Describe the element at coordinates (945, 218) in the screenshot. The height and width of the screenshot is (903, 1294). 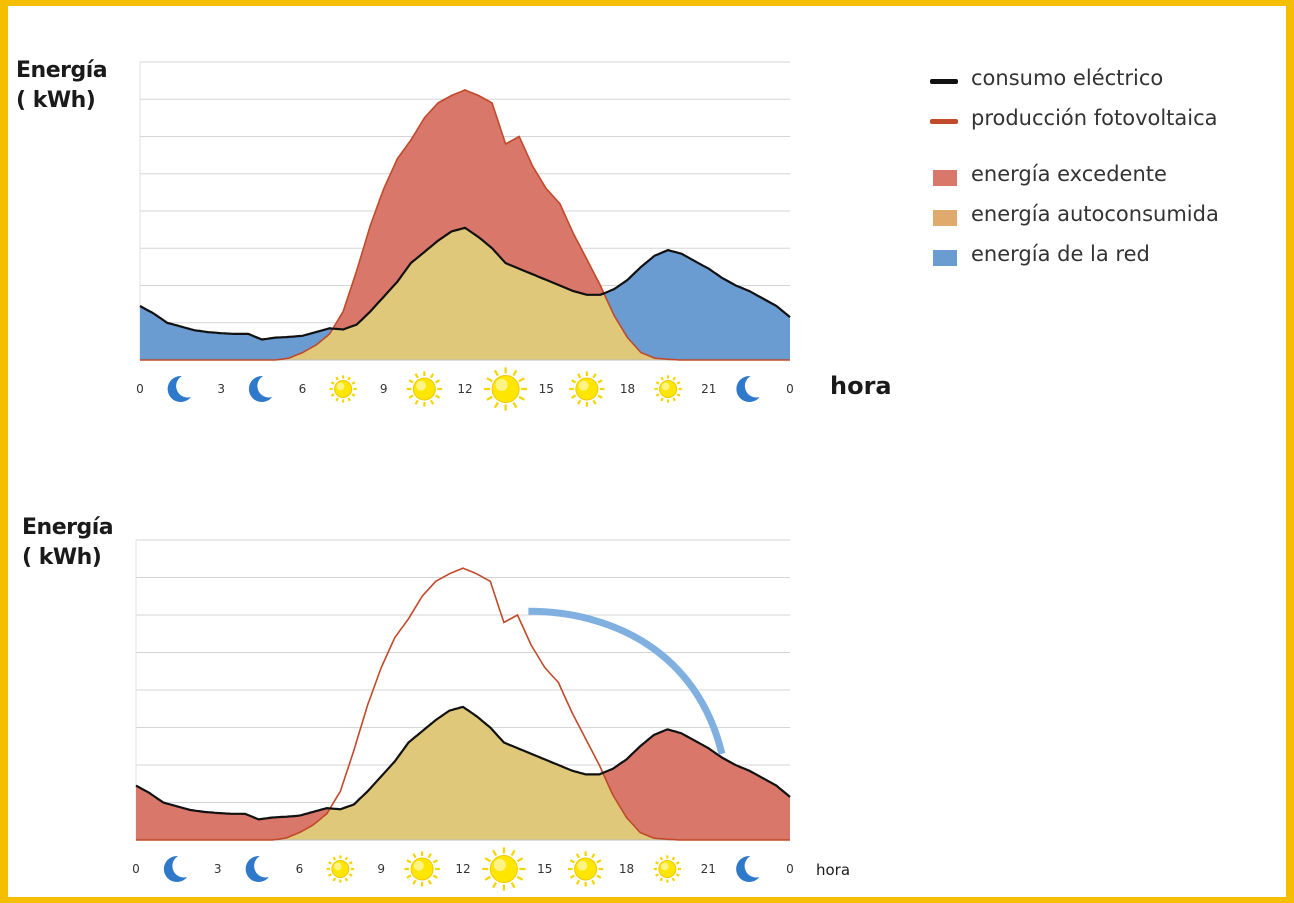
I see `legend-swatch-autoconsumida` at that location.